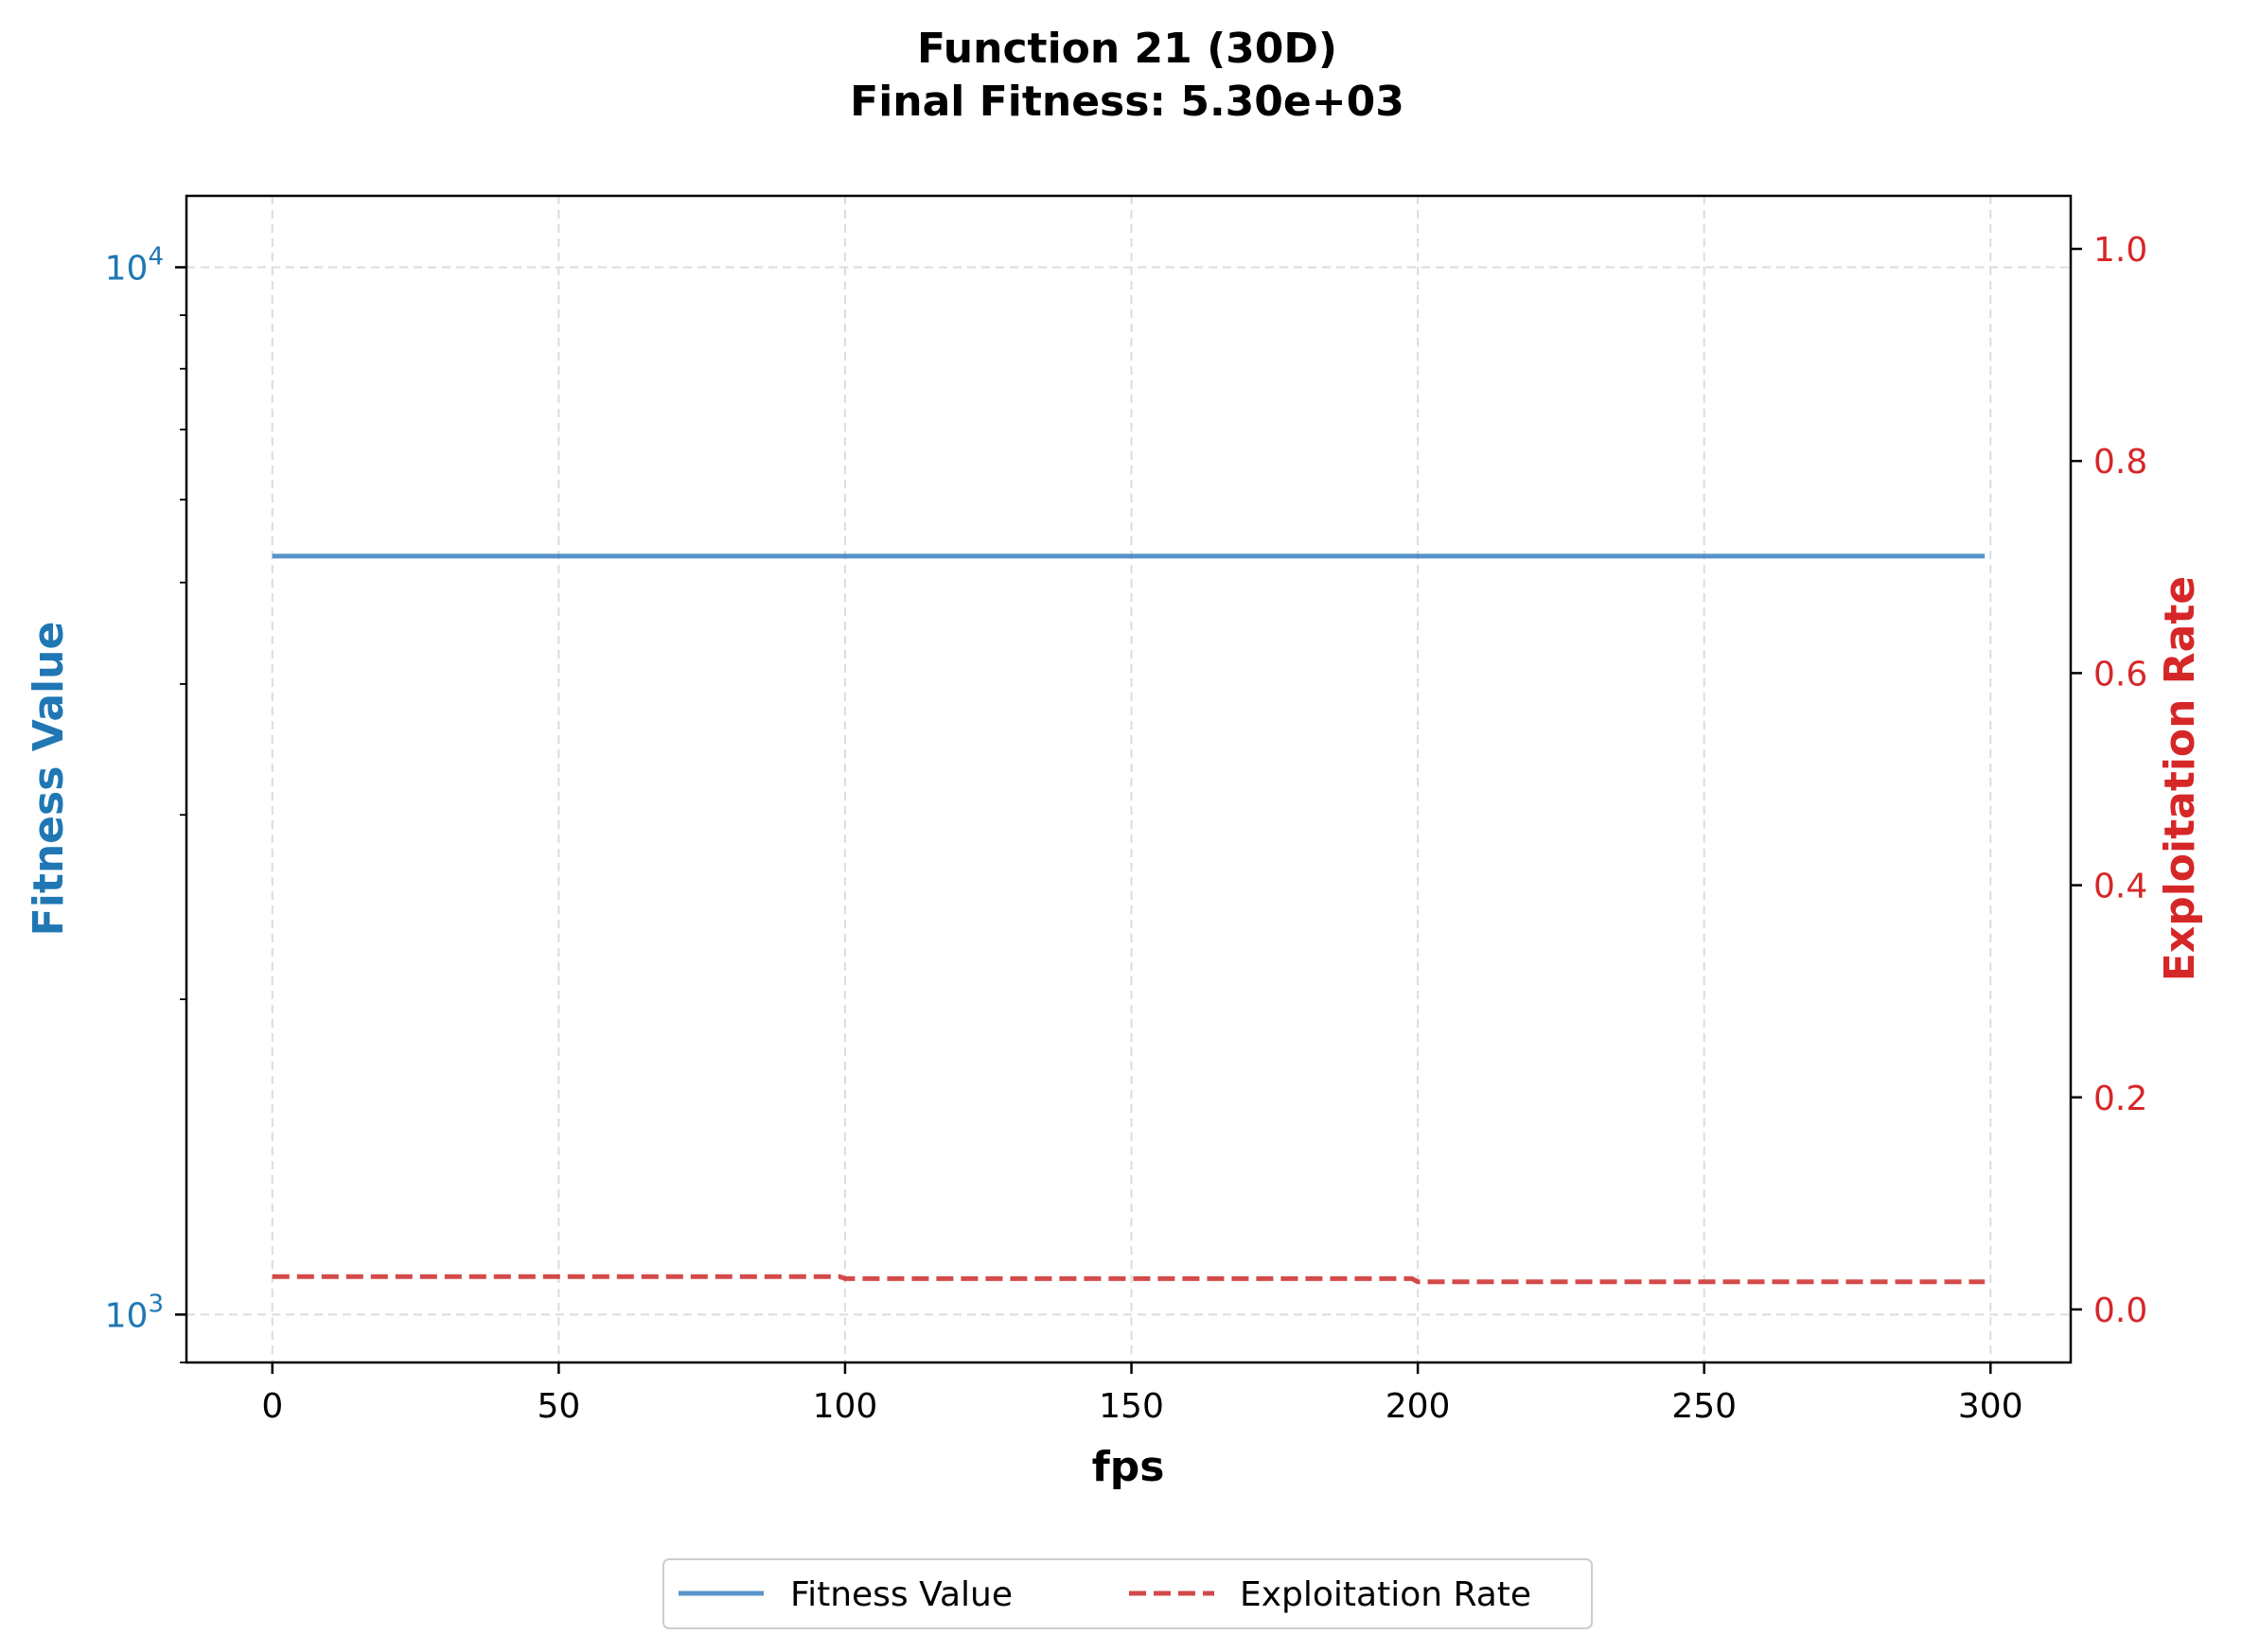 The width and height of the screenshot is (2242, 1652). I want to click on chart-title-line2: Final Fitness: 5.30e+03, so click(1127, 102).